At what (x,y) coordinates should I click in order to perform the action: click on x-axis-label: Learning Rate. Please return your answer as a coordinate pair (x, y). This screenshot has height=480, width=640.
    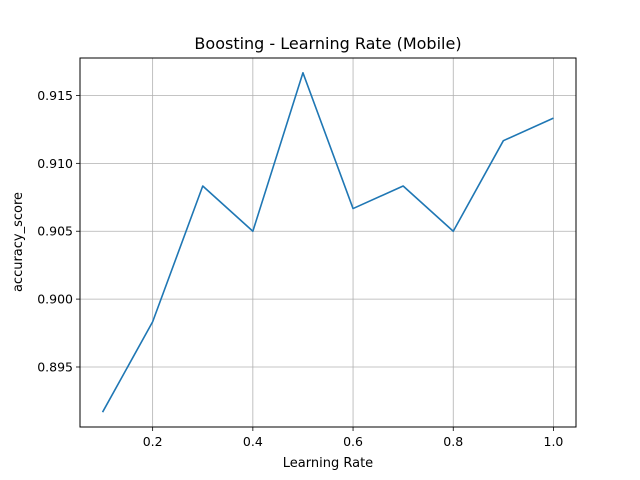
    Looking at the image, I should click on (328, 463).